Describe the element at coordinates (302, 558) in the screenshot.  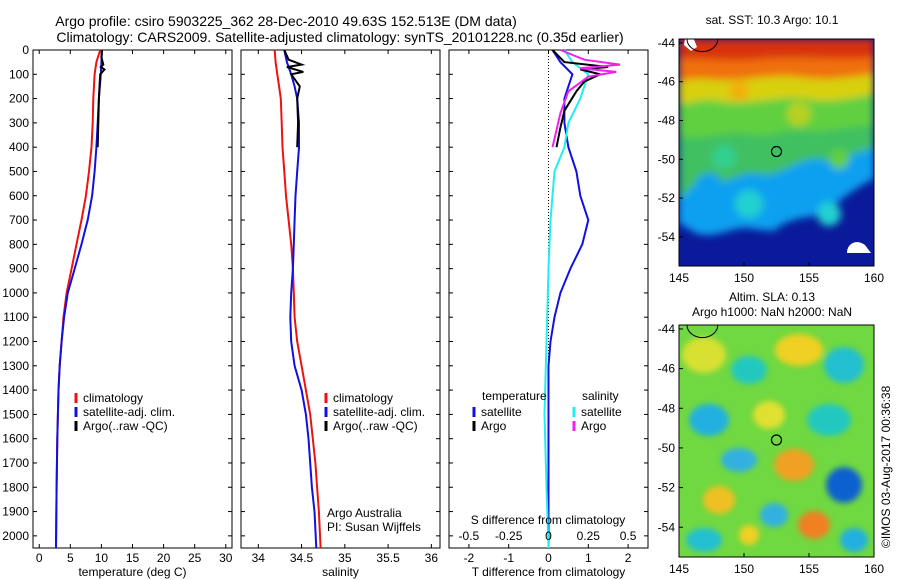
I see `x-tick-label: 34.5` at that location.